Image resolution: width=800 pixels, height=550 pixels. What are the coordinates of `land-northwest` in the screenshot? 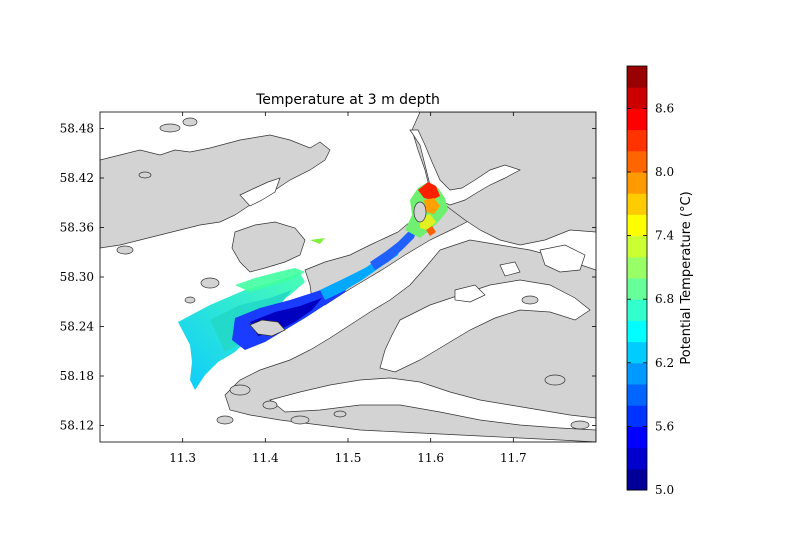 It's located at (215, 191).